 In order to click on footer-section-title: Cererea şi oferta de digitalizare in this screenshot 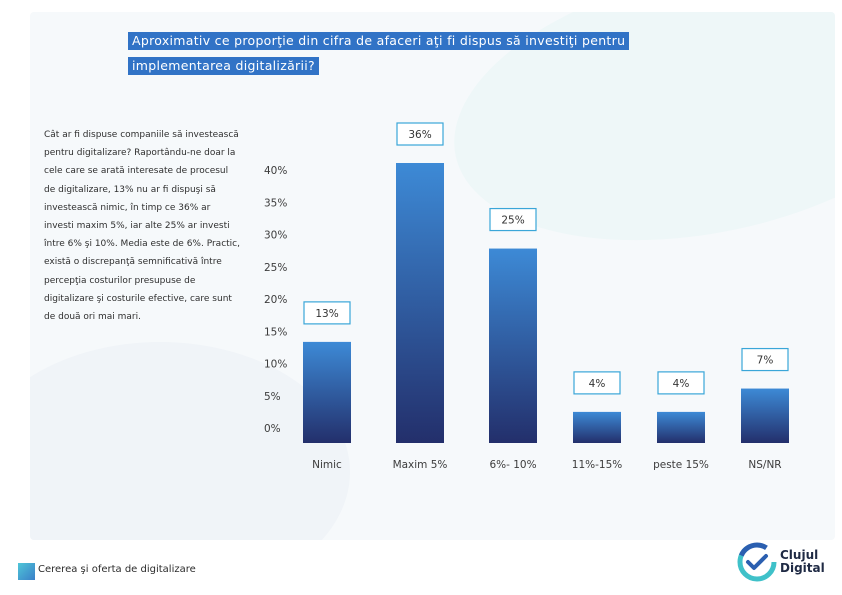, I will do `click(117, 569)`.